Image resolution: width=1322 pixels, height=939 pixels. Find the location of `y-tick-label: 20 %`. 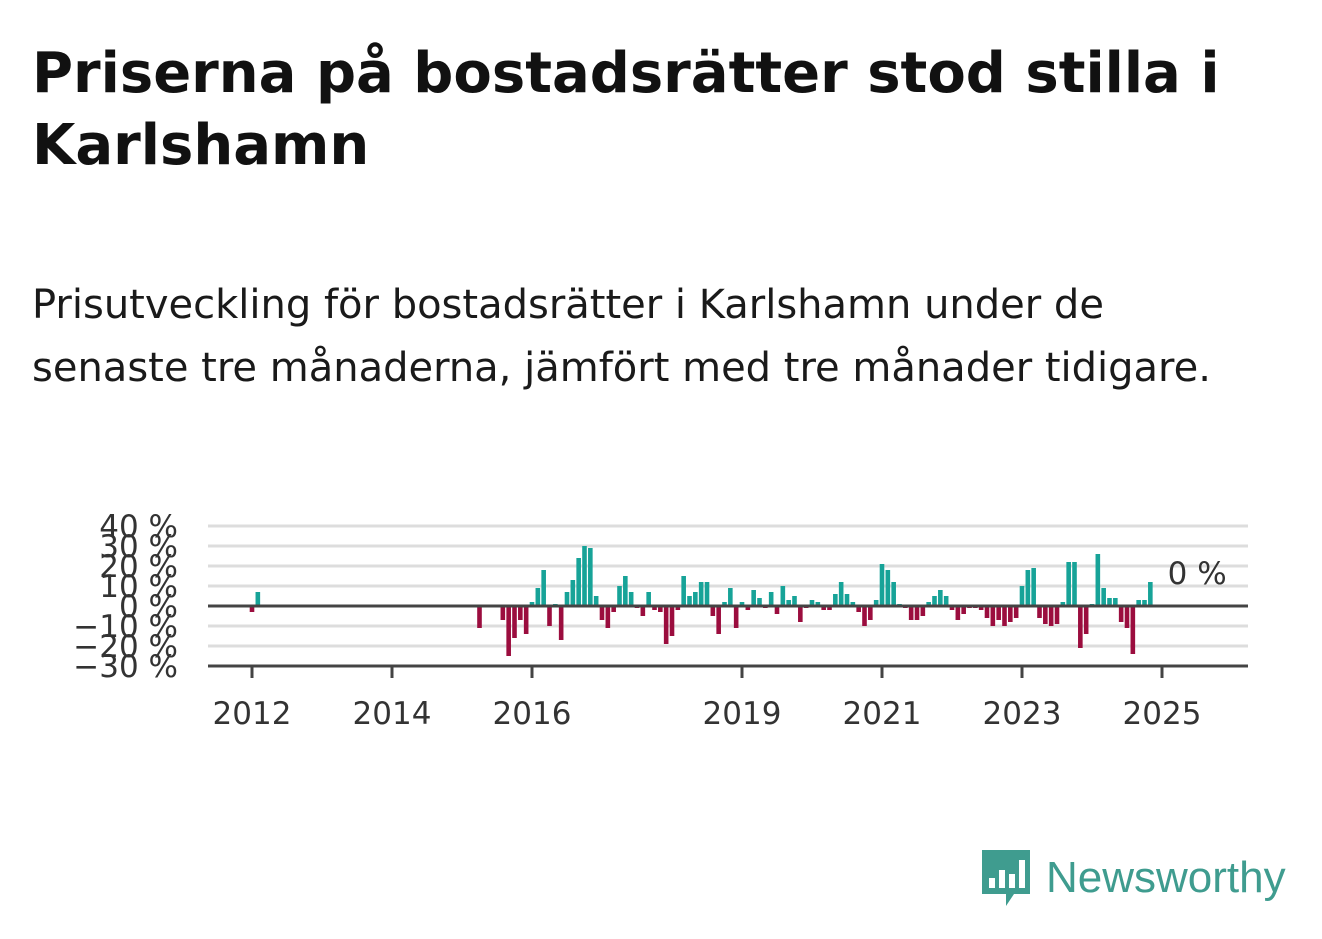

y-tick-label: 20 % is located at coordinates (138, 567).